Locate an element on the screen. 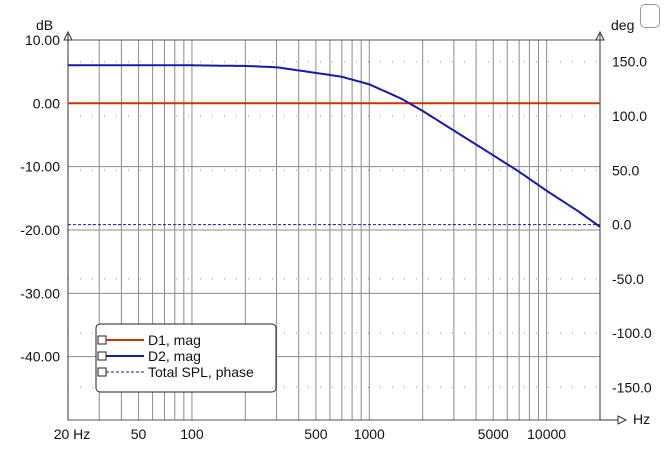 The image size is (672, 469). legend-item-total-spl-phase: Total SPL, phase is located at coordinates (175, 372).